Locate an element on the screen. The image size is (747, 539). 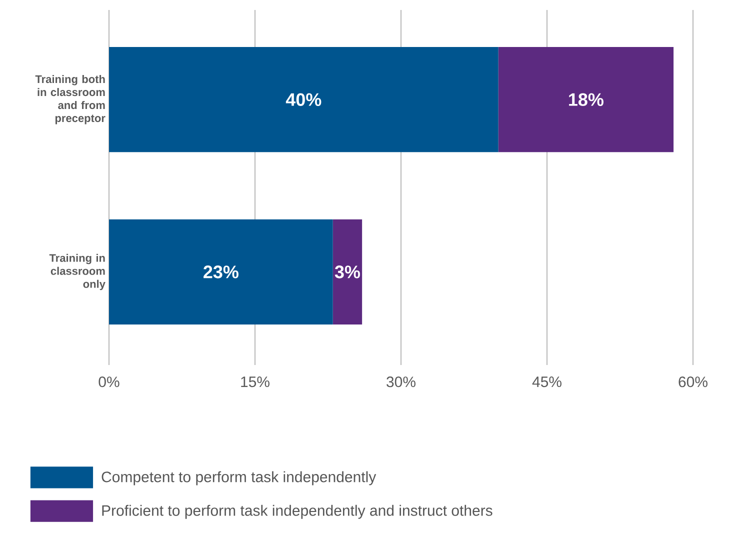
y-tick-label: Training in classroom only is located at coordinates (77, 272).